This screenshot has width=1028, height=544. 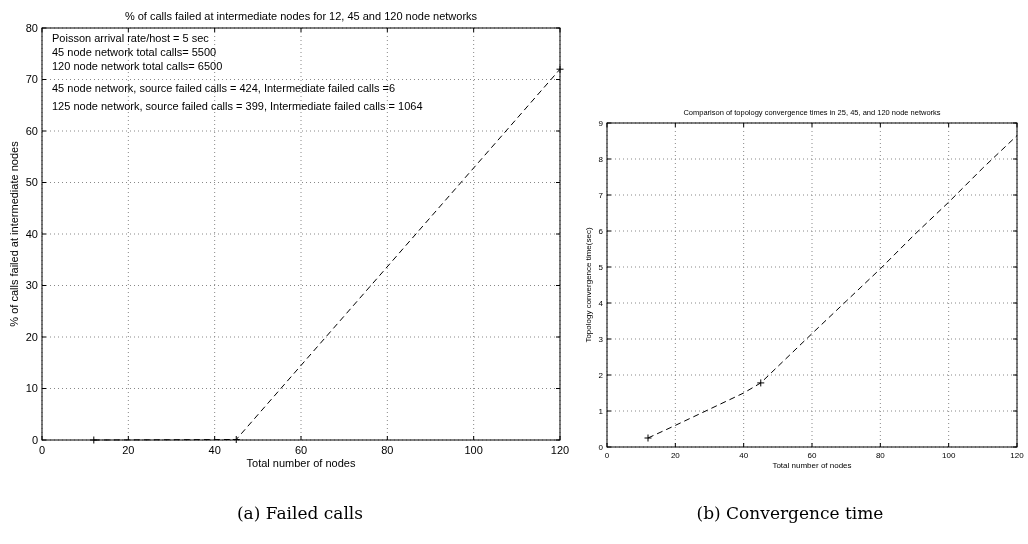 I want to click on y-tick-label: 0, so click(x=34, y=439).